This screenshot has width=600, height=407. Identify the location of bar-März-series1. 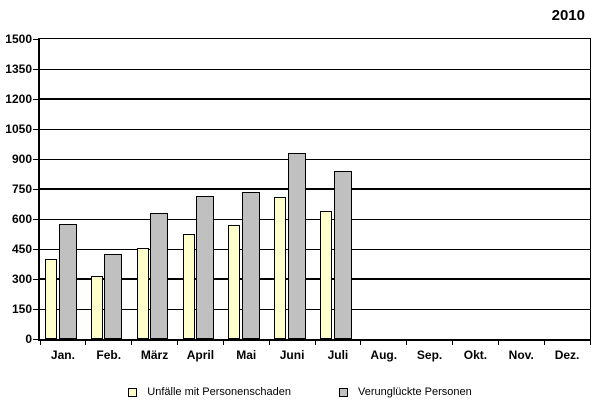
(159, 276).